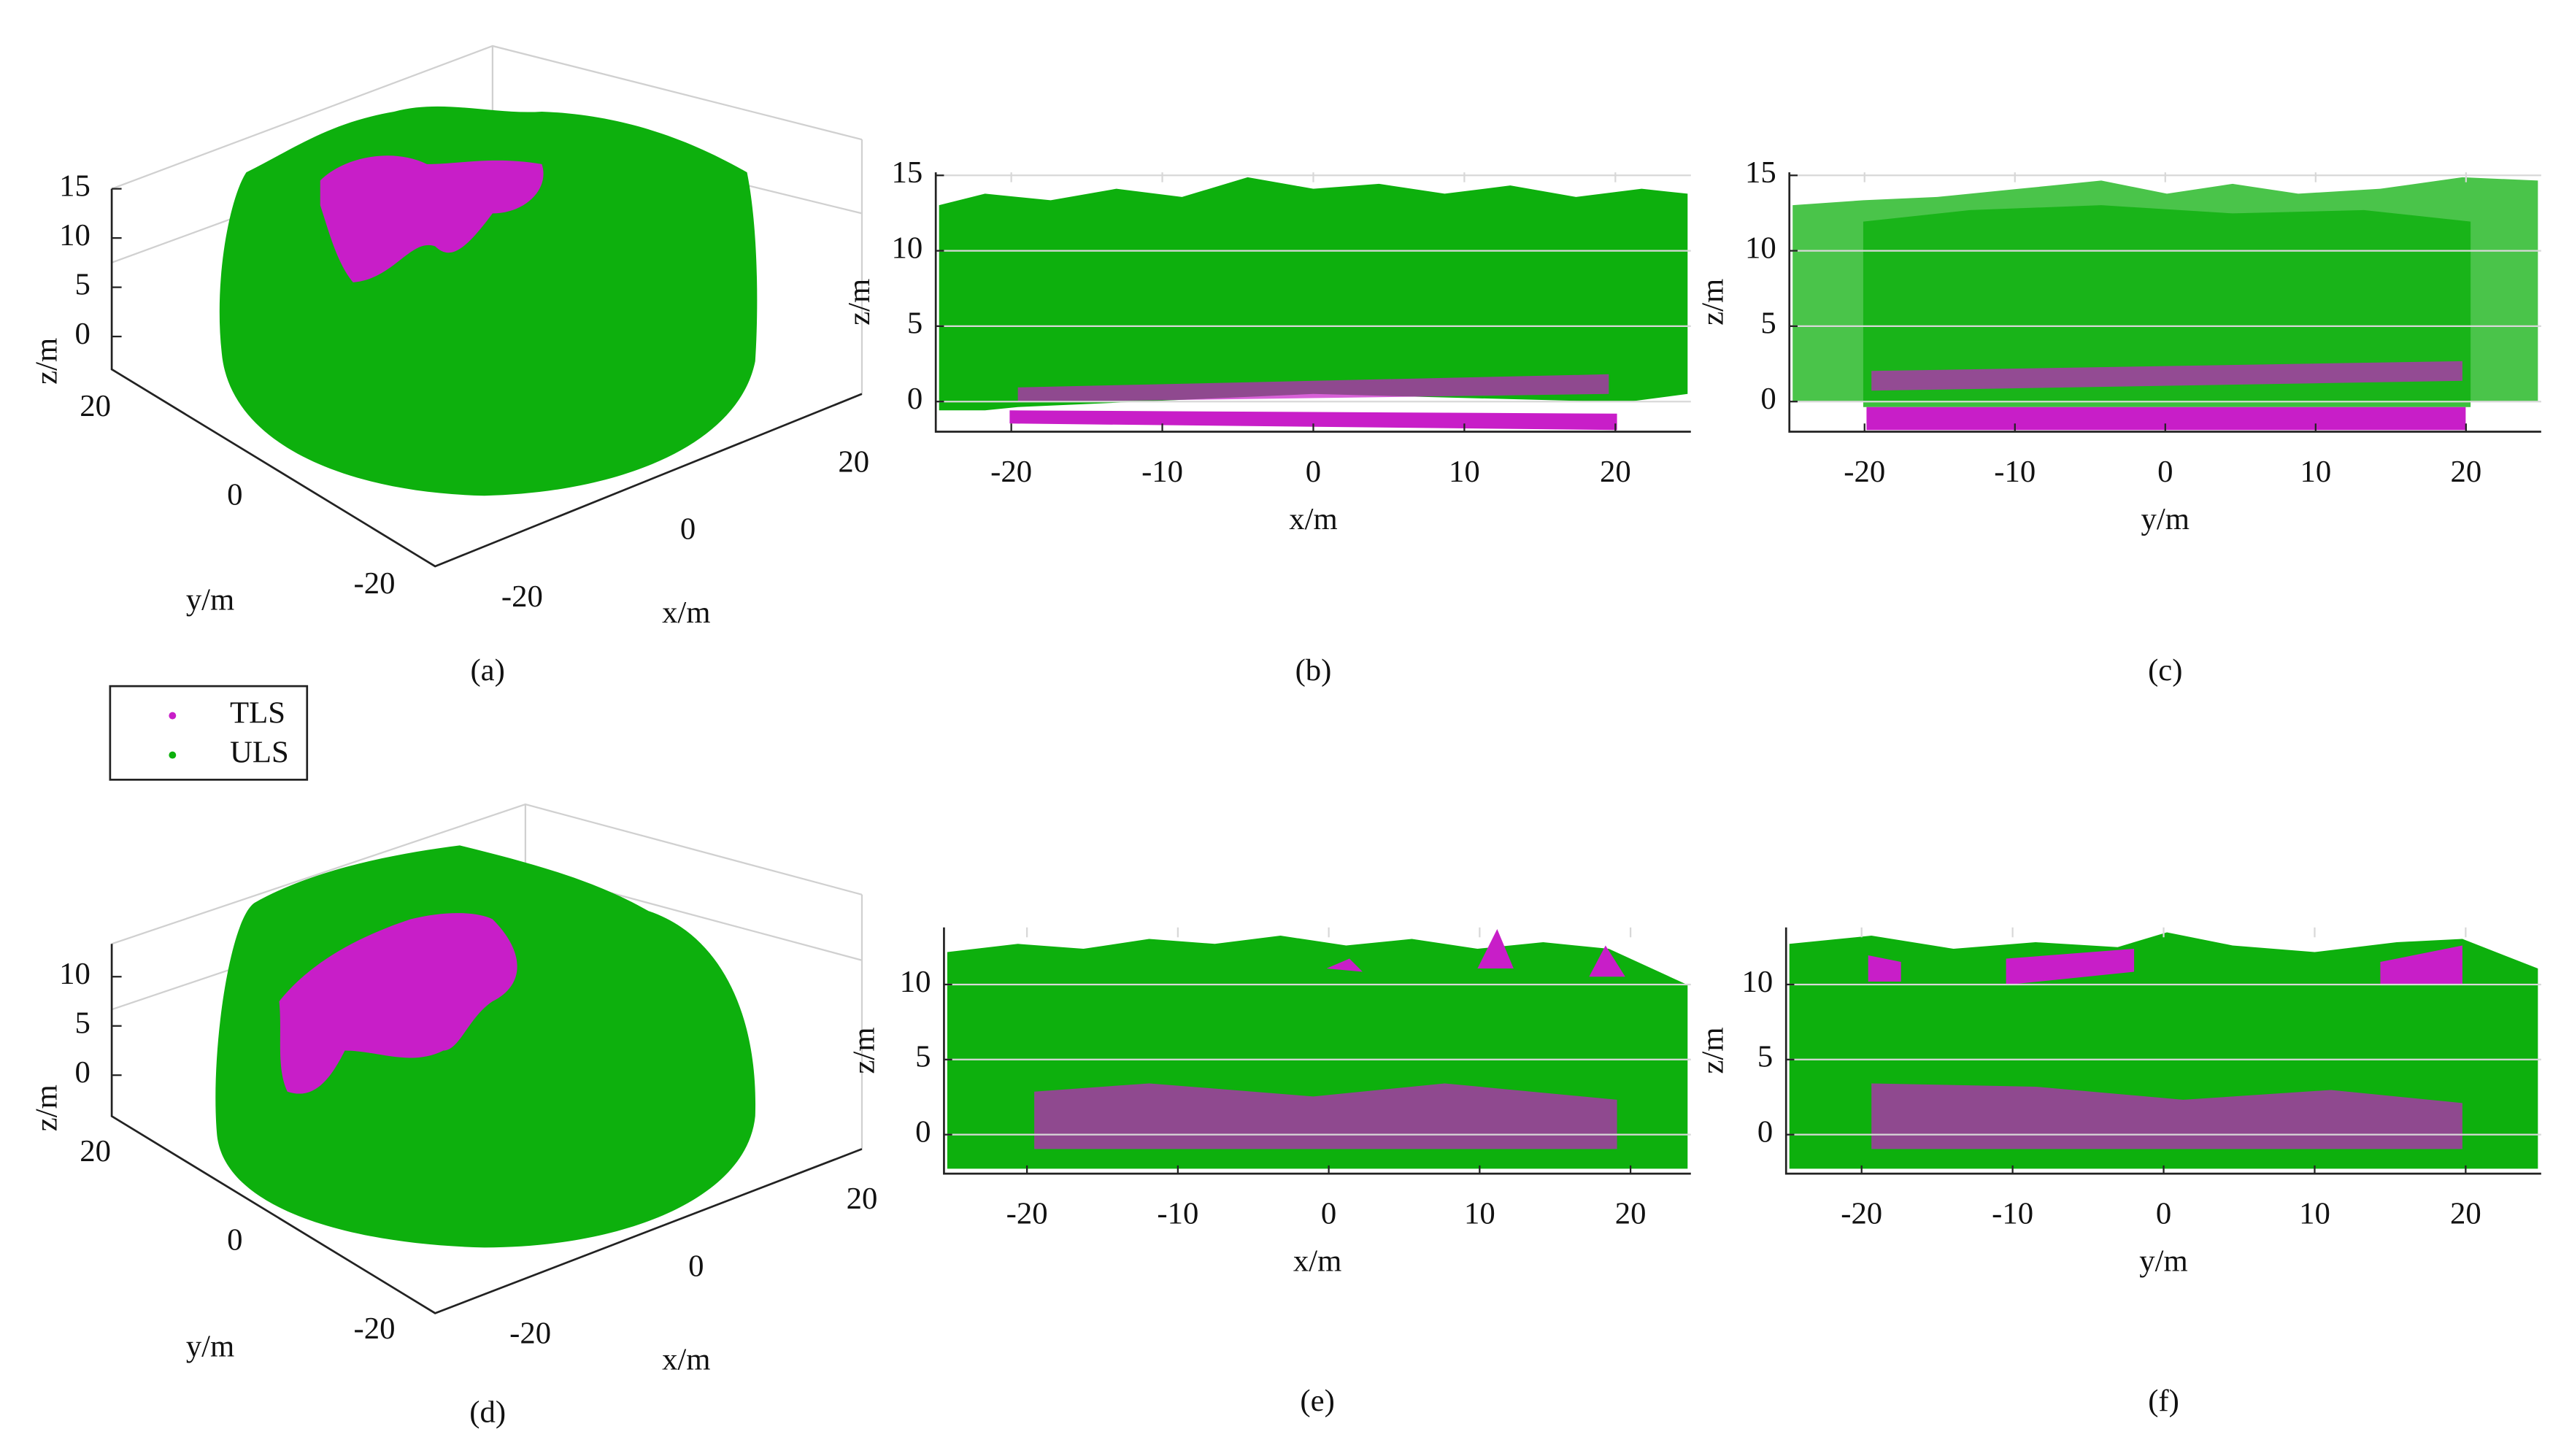  I want to click on caption: (b), so click(1314, 670).